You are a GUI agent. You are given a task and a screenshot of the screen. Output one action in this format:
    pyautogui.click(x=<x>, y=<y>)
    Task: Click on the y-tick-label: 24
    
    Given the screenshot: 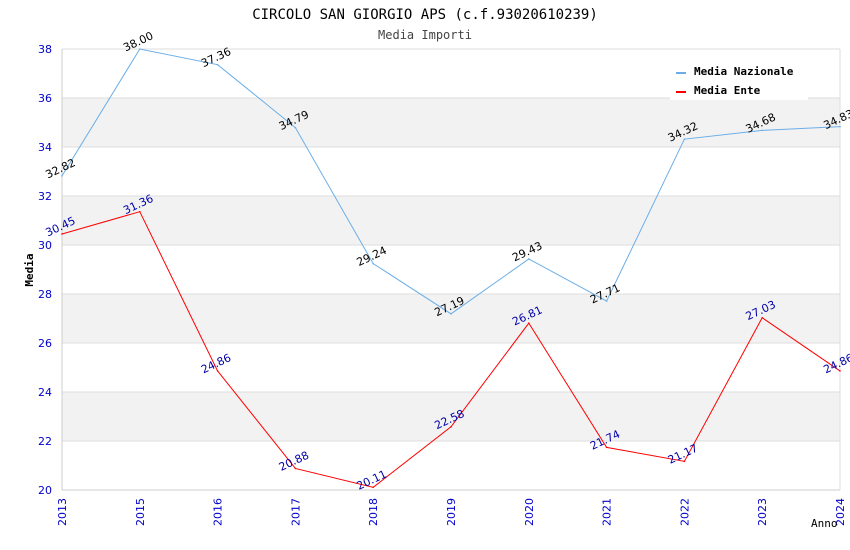 What is the action you would take?
    pyautogui.click(x=45, y=392)
    